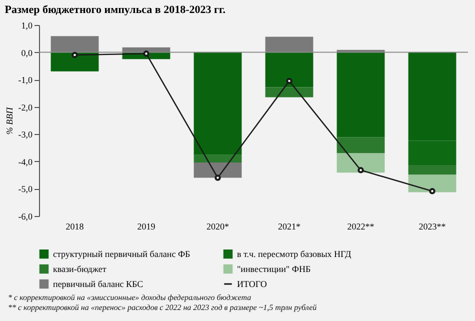 The height and width of the screenshot is (321, 475). I want to click on y-tick-label: 0,0, so click(27, 53).